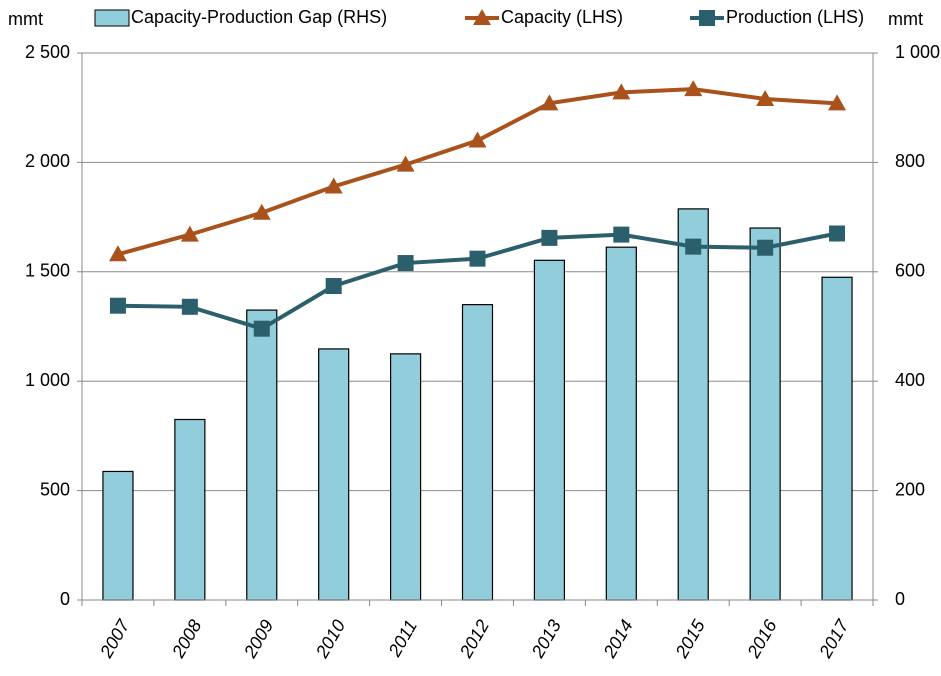 Image resolution: width=941 pixels, height=676 pixels. I want to click on y2-tick-label: 0, so click(900, 599).